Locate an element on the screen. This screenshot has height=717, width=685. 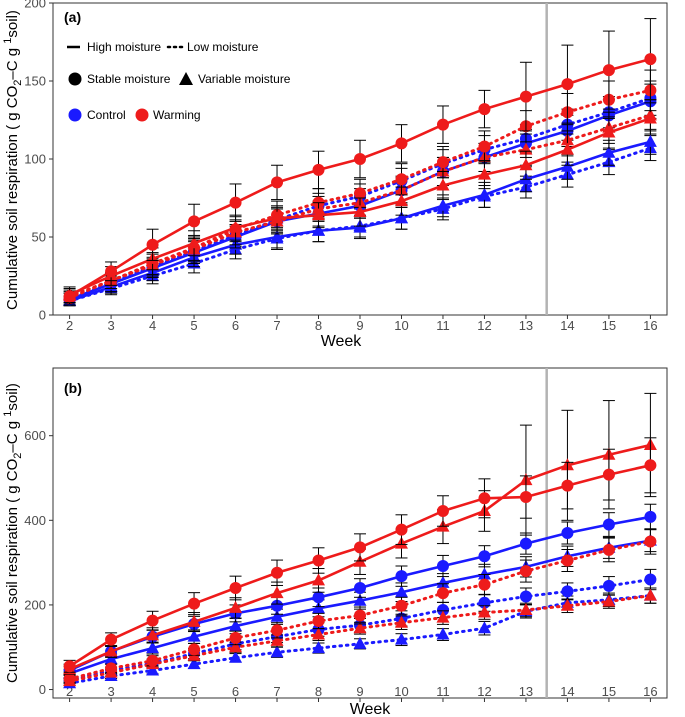
legend-warming-swatch is located at coordinates (142, 115).